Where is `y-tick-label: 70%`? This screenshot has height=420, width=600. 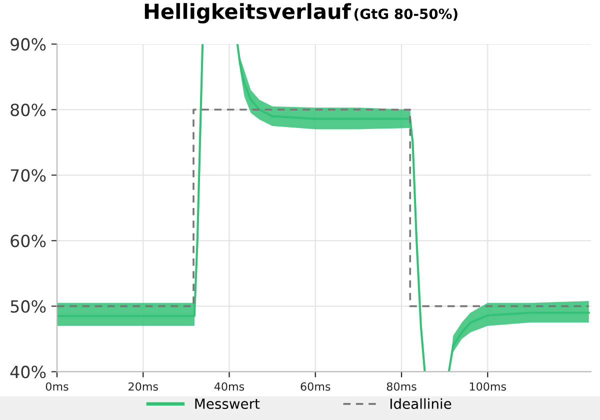
y-tick-label: 70% is located at coordinates (28, 175).